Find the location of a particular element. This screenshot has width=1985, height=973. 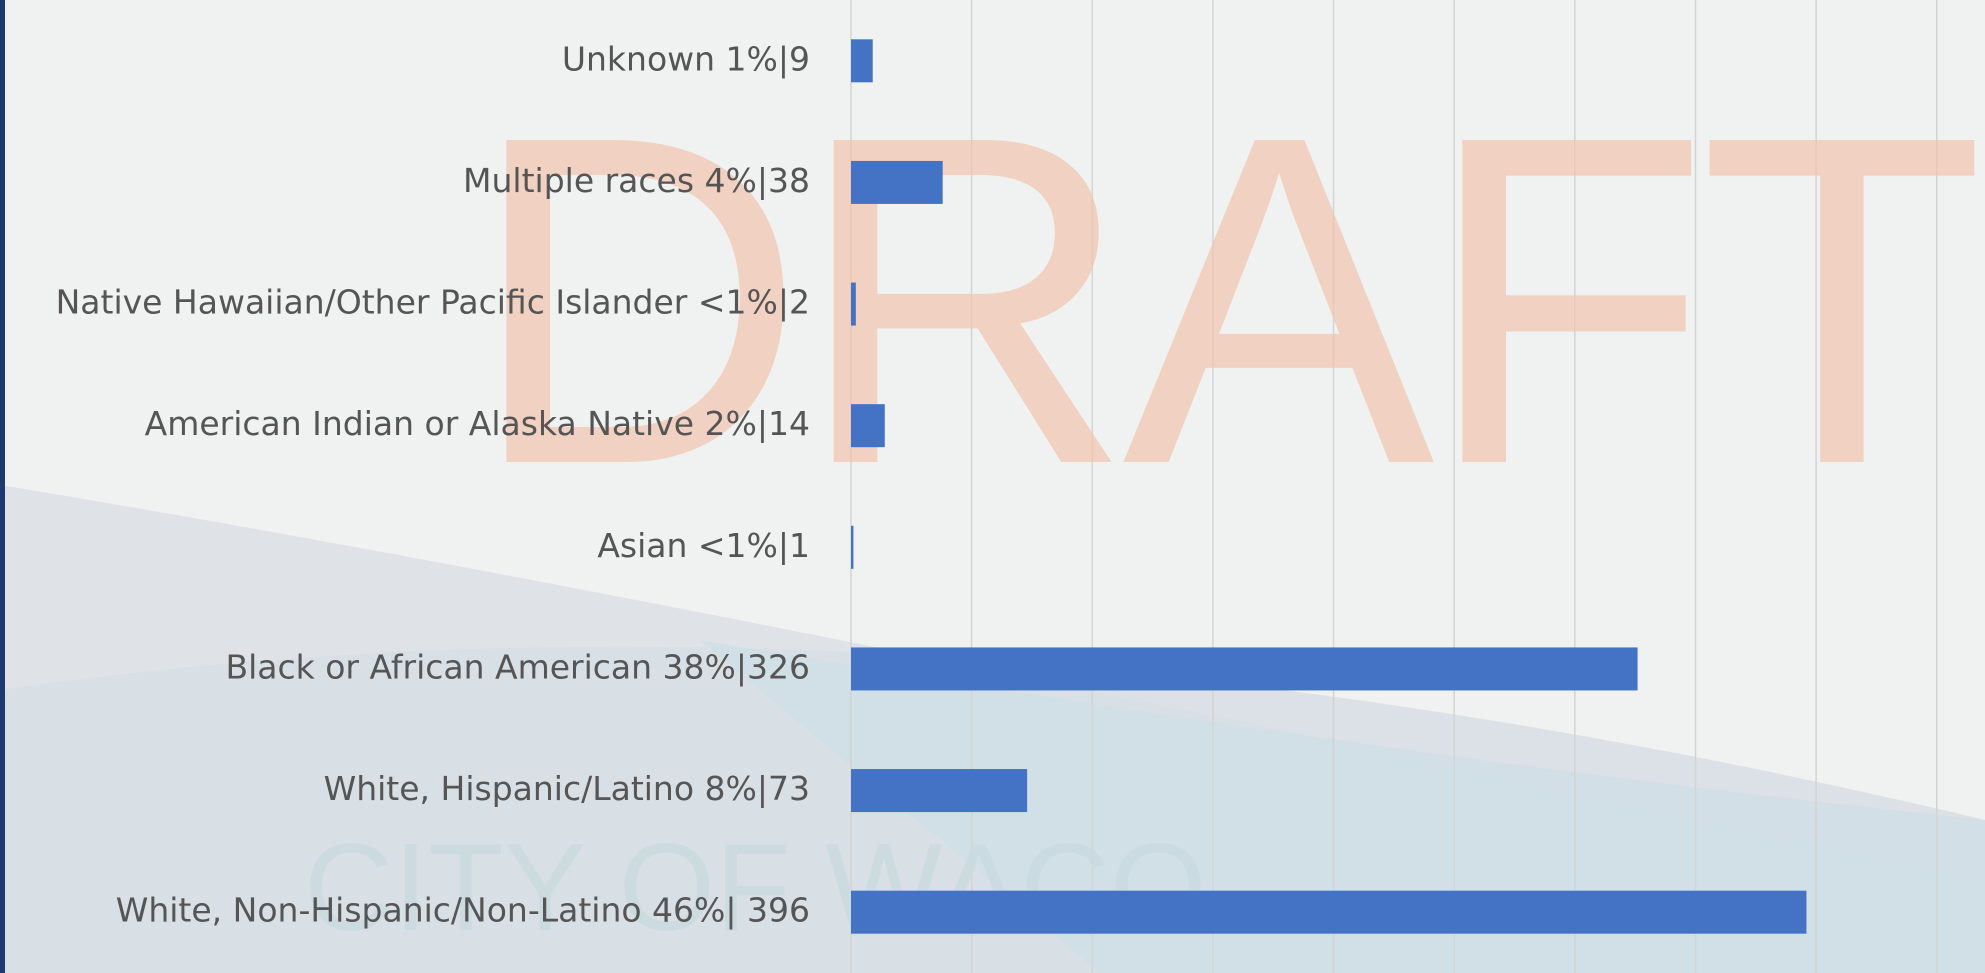

left-border is located at coordinates (2, 486).